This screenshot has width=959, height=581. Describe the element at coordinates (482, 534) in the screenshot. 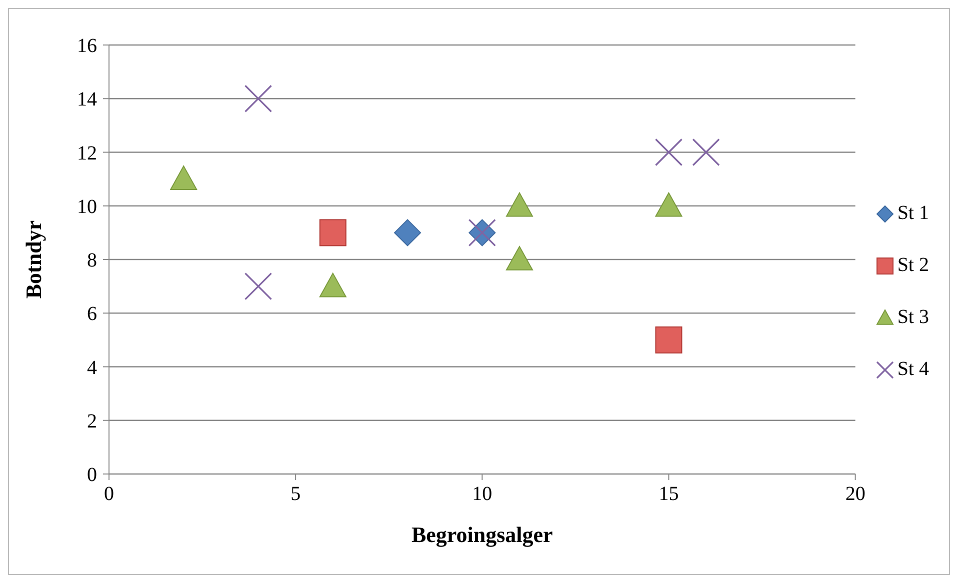

I see `x-axis-title: Begroingsalger` at that location.